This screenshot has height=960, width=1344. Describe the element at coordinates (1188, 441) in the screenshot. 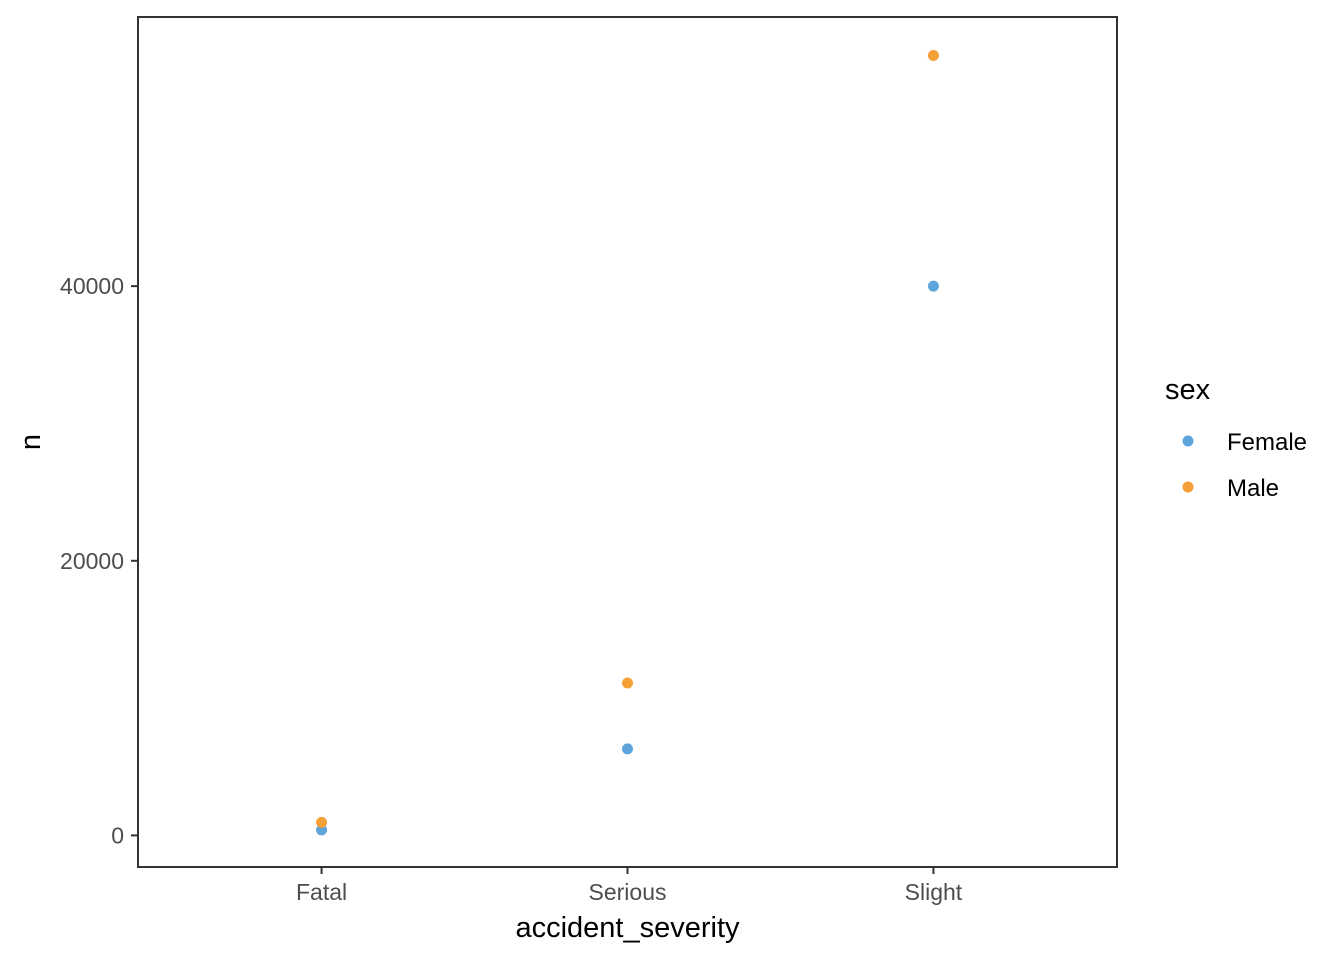

I see `legend-key-female` at that location.